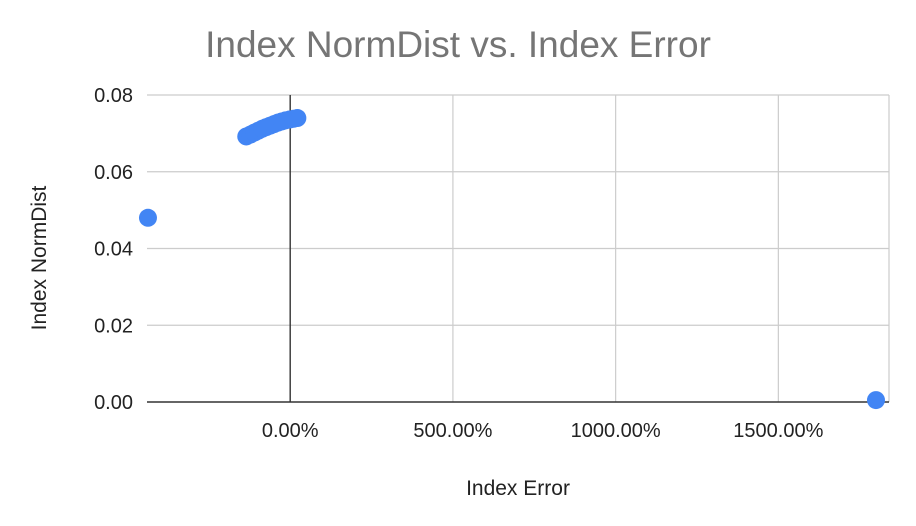 The height and width of the screenshot is (526, 916). Describe the element at coordinates (452, 431) in the screenshot. I see `x-tick-label: 500.00%` at that location.